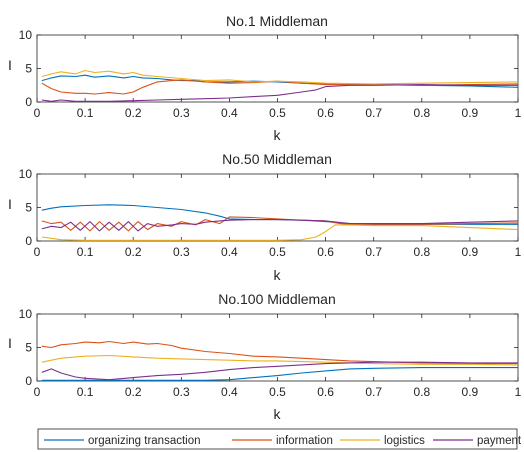 This screenshot has width=524, height=452. What do you see at coordinates (304, 441) in the screenshot?
I see `legend-label-information: information` at bounding box center [304, 441].